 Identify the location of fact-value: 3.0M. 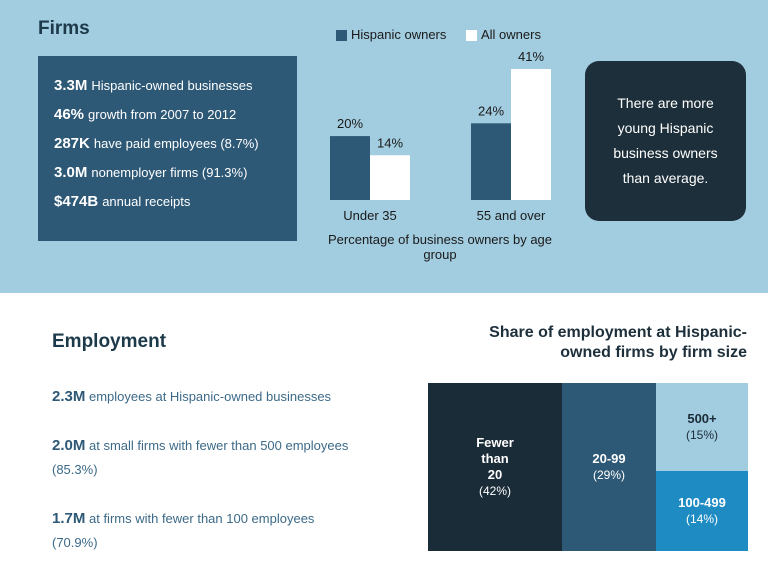
(71, 172).